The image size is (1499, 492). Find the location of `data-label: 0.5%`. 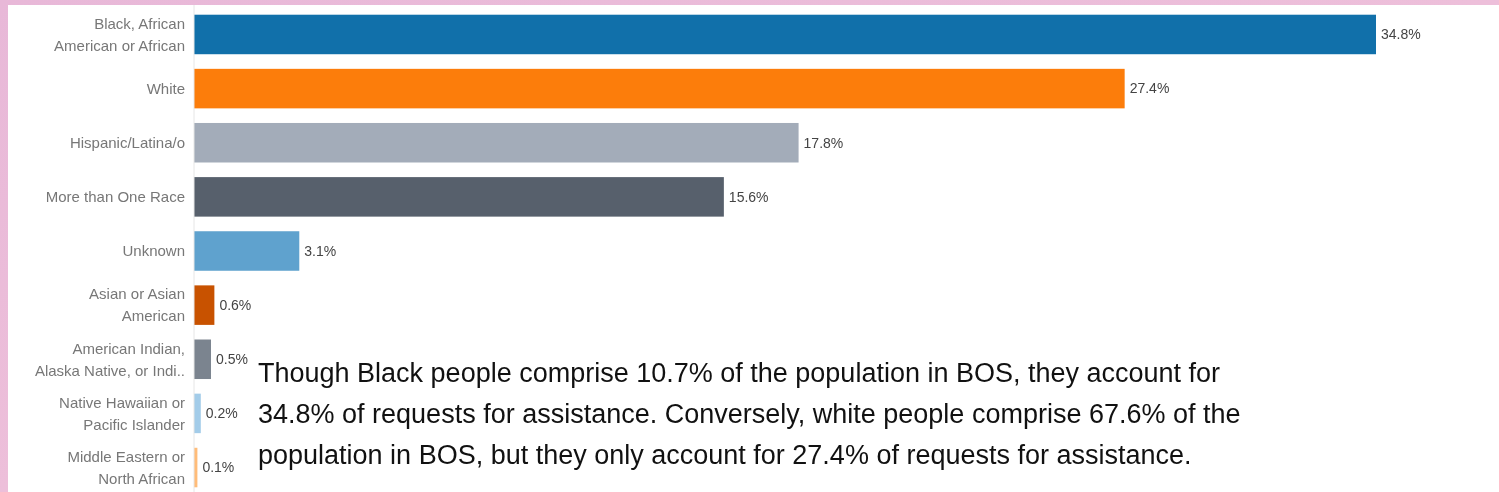

data-label: 0.5% is located at coordinates (231, 359).